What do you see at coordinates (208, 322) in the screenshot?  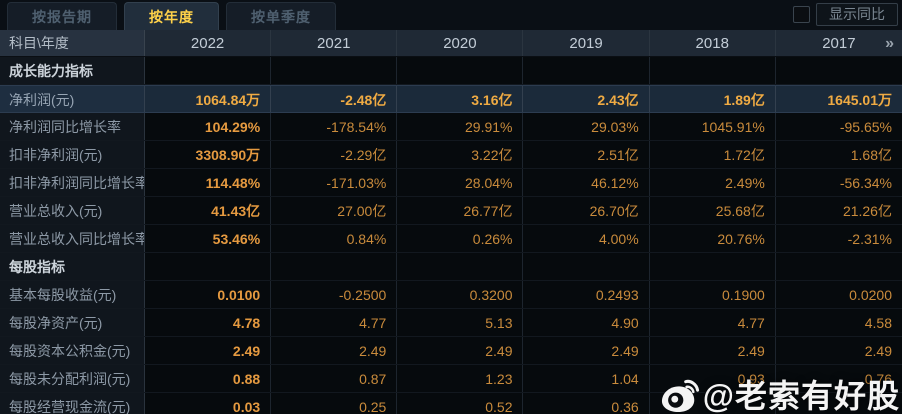 I see `cell-value: 4.78` at bounding box center [208, 322].